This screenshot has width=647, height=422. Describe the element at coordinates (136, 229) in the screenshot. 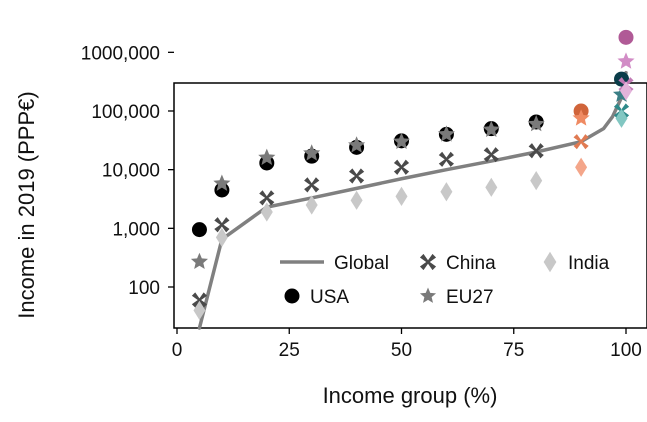

I see `y-tick-label: 1,000` at that location.